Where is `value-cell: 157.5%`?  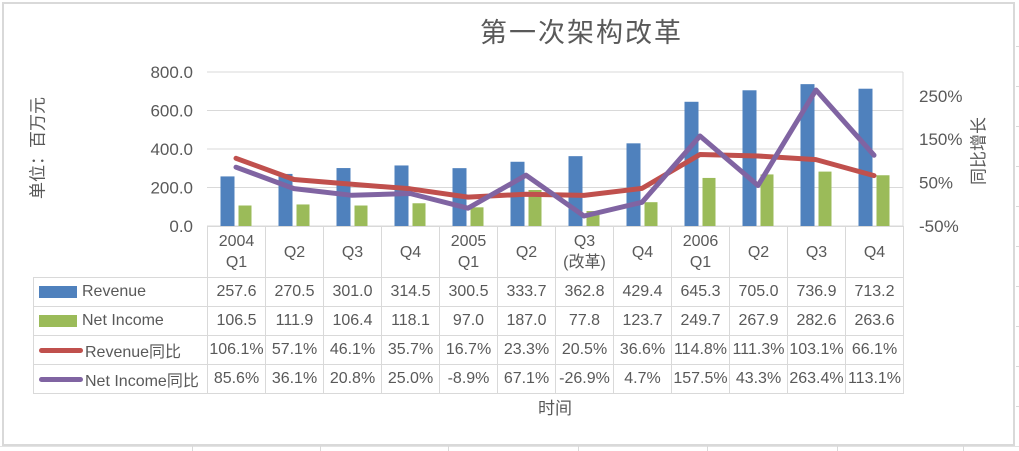
value-cell: 157.5% is located at coordinates (700, 379).